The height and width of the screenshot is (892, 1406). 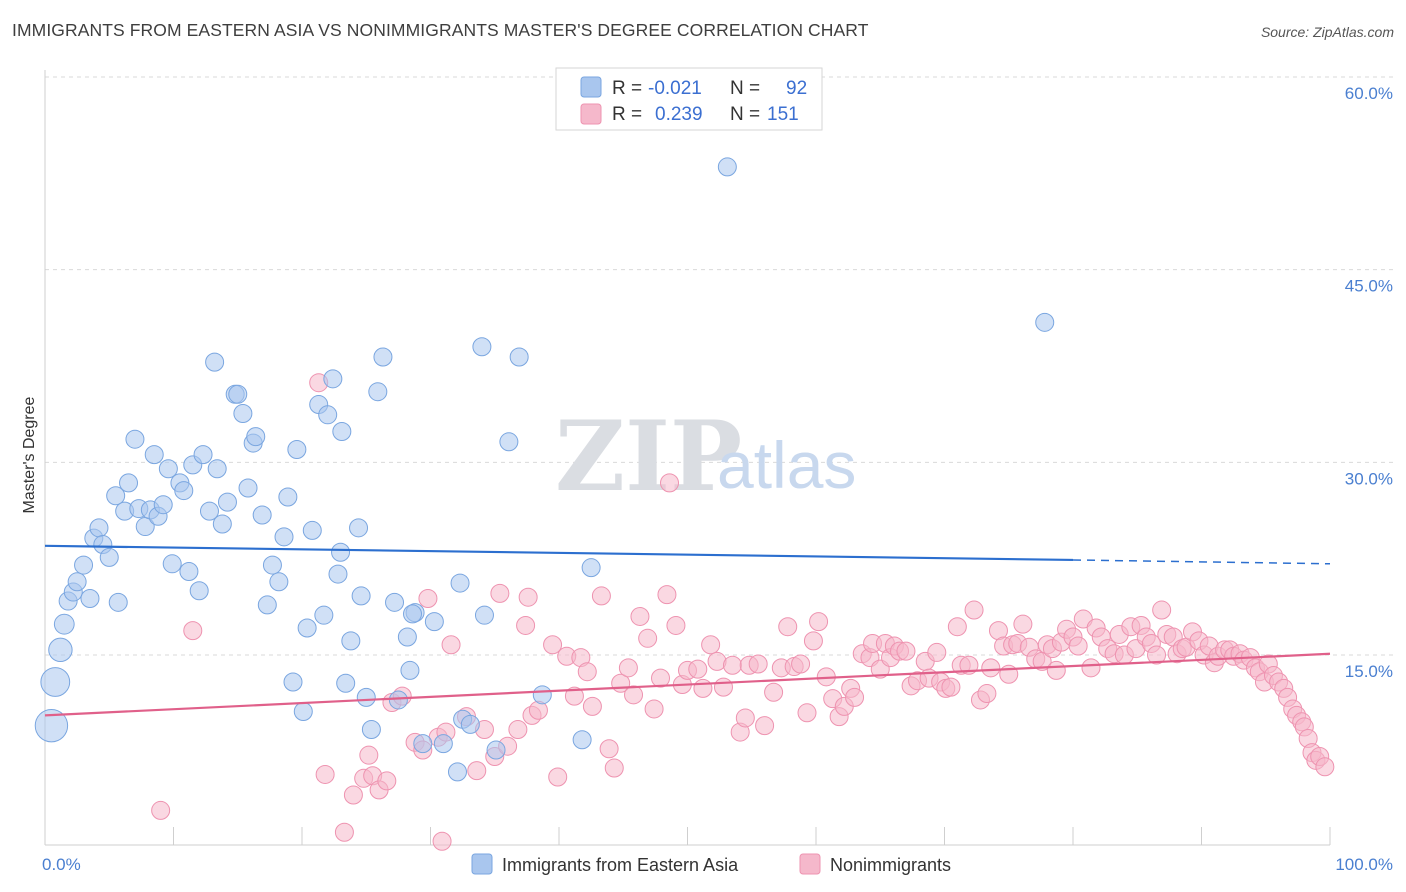 What do you see at coordinates (786, 465) in the screenshot?
I see `watermark-atlas: atlas` at bounding box center [786, 465].